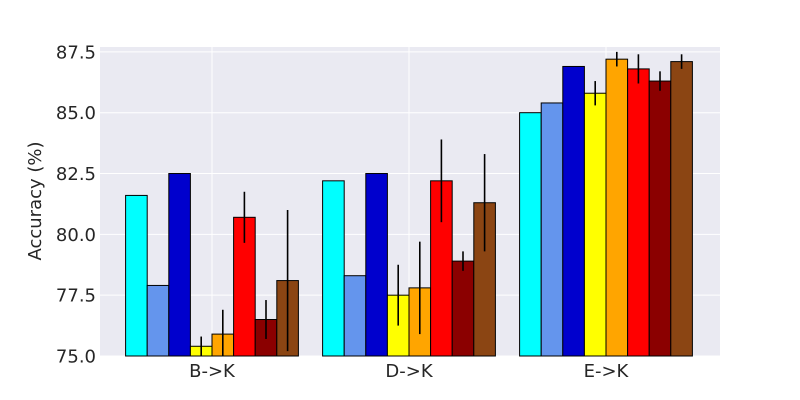  What do you see at coordinates (76, 296) in the screenshot?
I see `y-tick-label: 77.5` at bounding box center [76, 296].